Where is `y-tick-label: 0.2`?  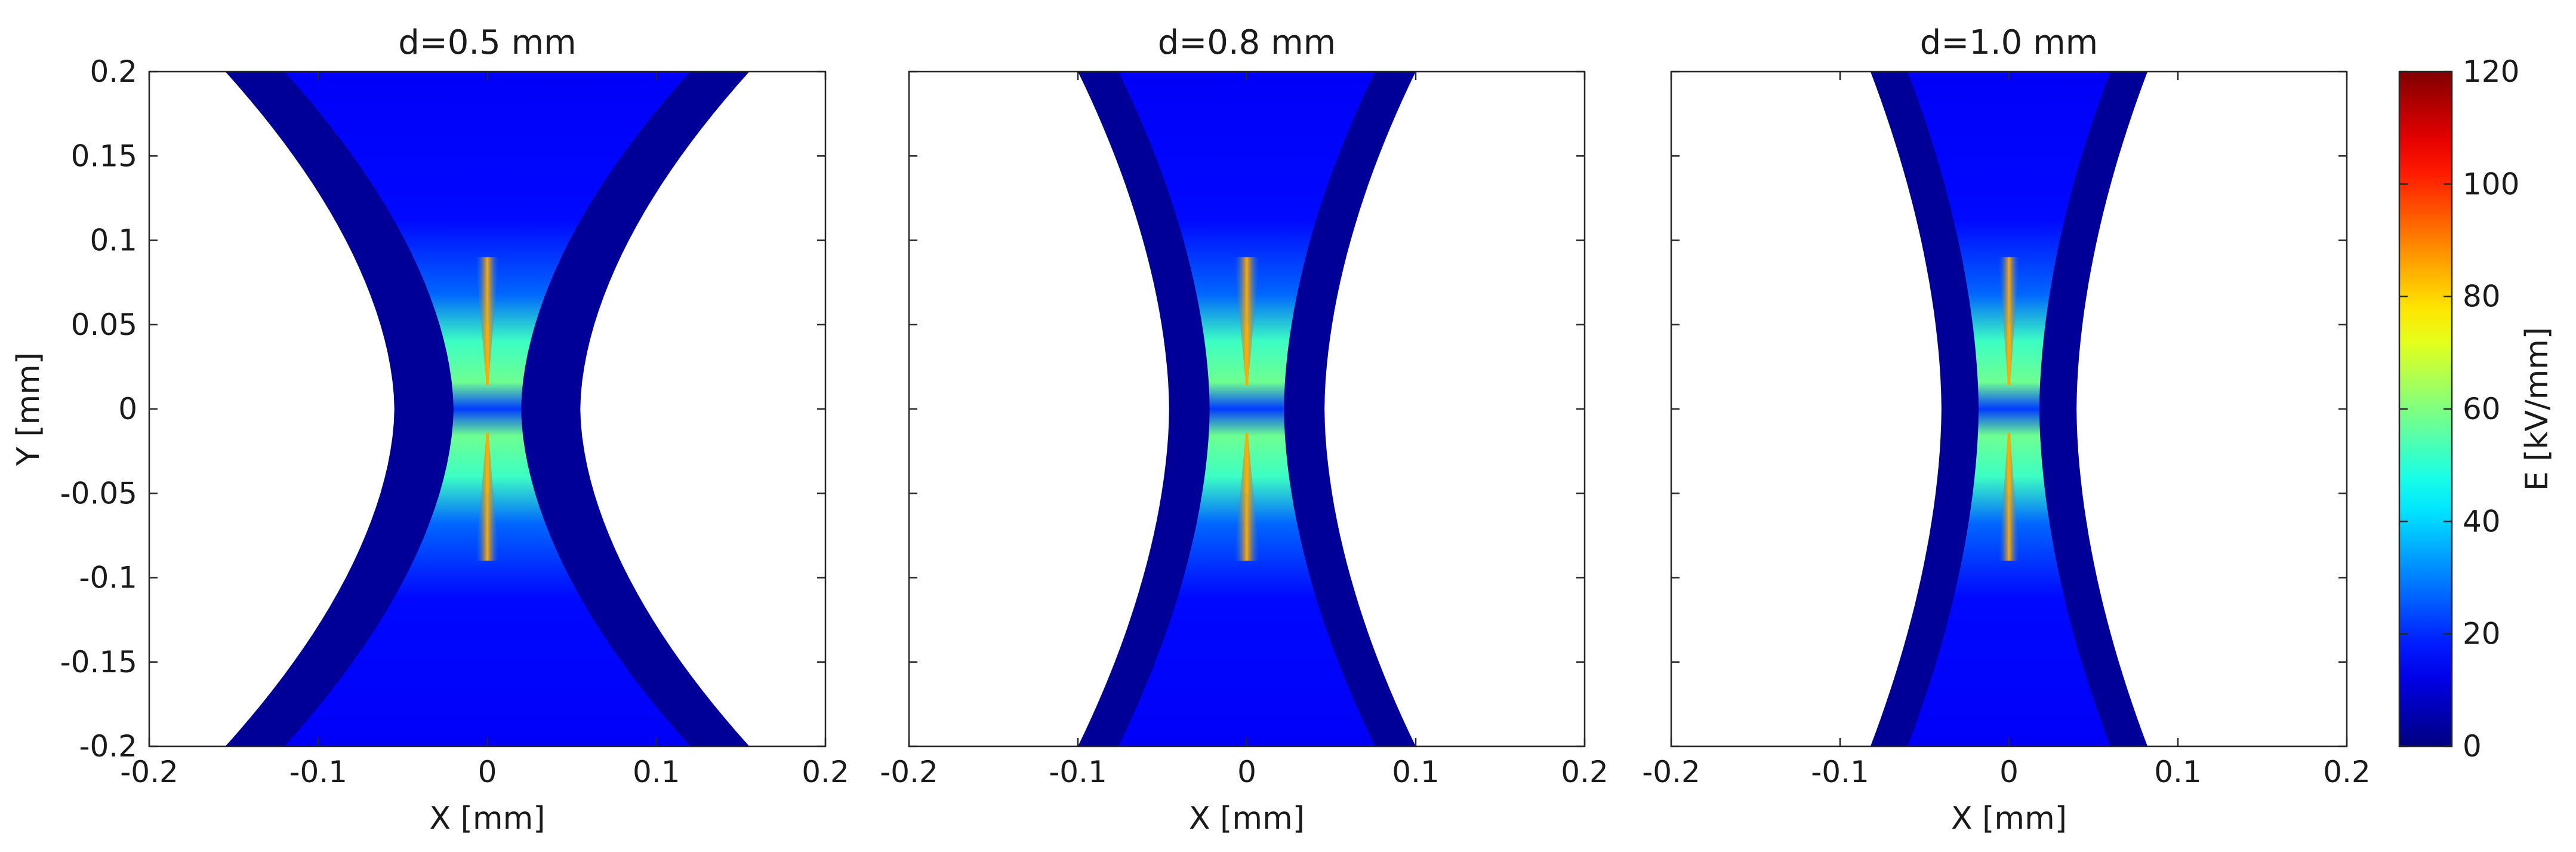
y-tick-label: 0.2 is located at coordinates (113, 71).